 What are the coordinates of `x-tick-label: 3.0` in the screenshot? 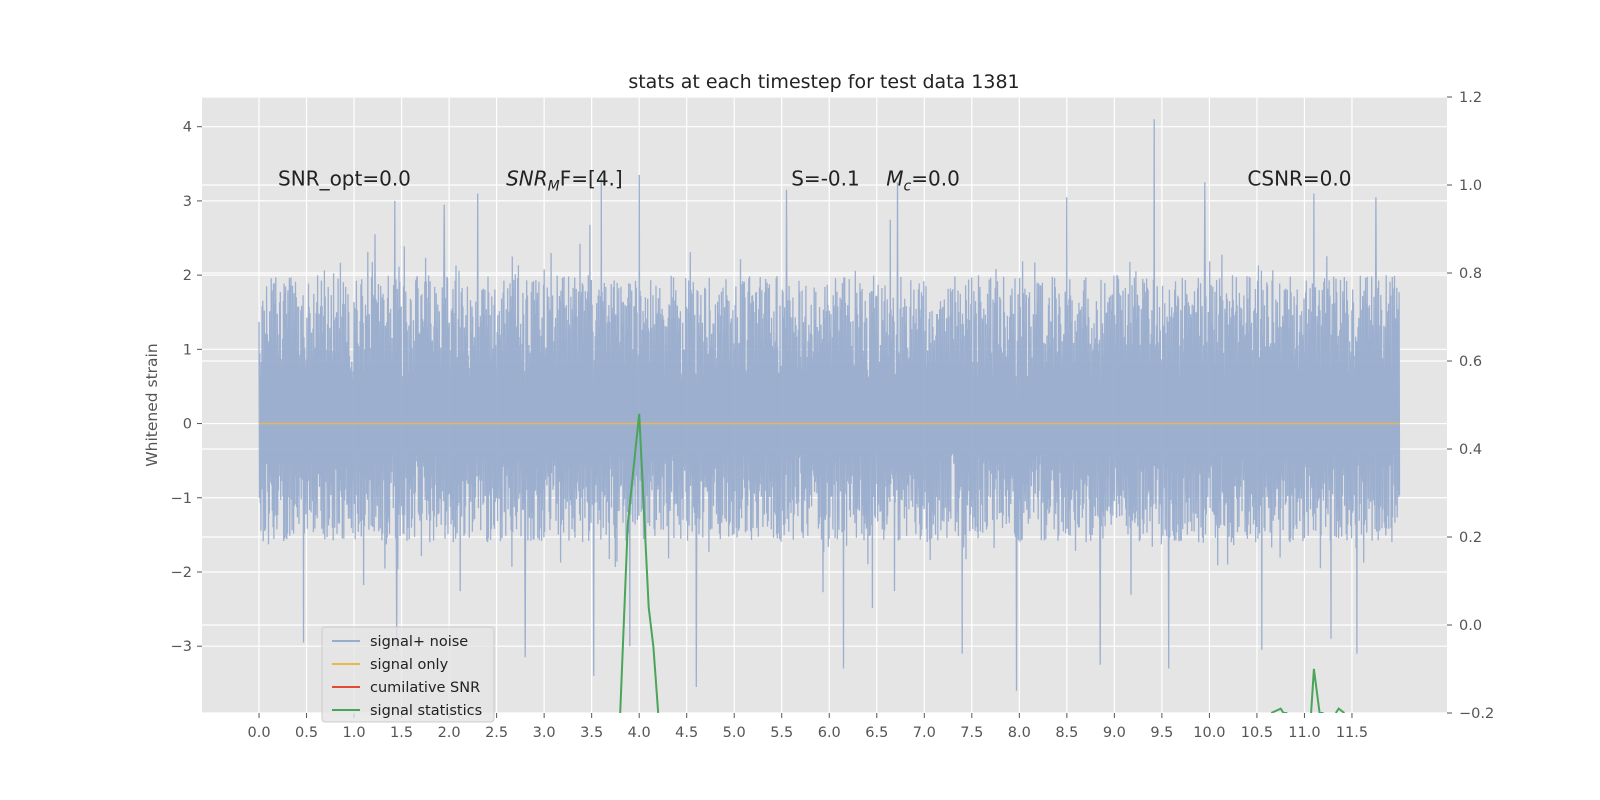 It's located at (544, 733).